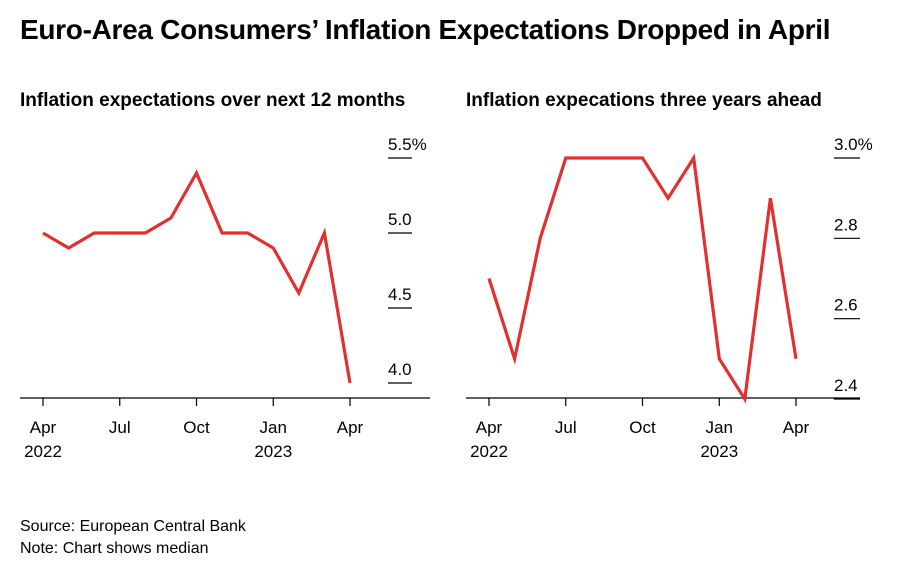 The image size is (900, 575). What do you see at coordinates (853, 144) in the screenshot?
I see `panel1-y-tick-label: 3.0%` at bounding box center [853, 144].